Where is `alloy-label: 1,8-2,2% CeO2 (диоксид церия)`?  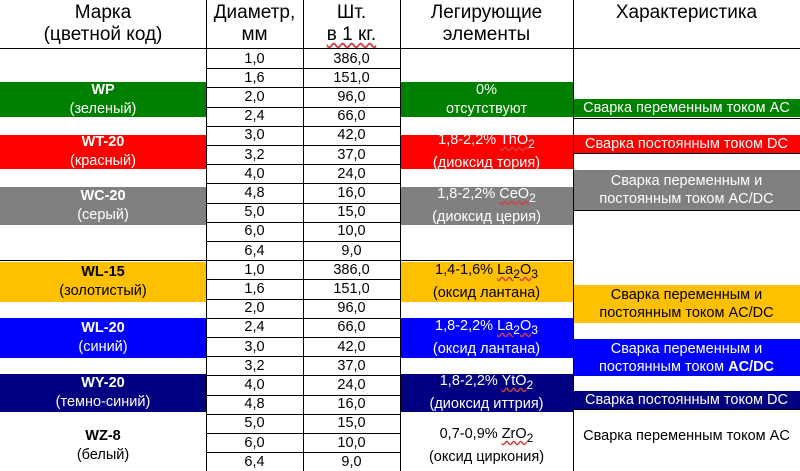
alloy-label: 1,8-2,2% CeO2 (диоксид церия) is located at coordinates (486, 205).